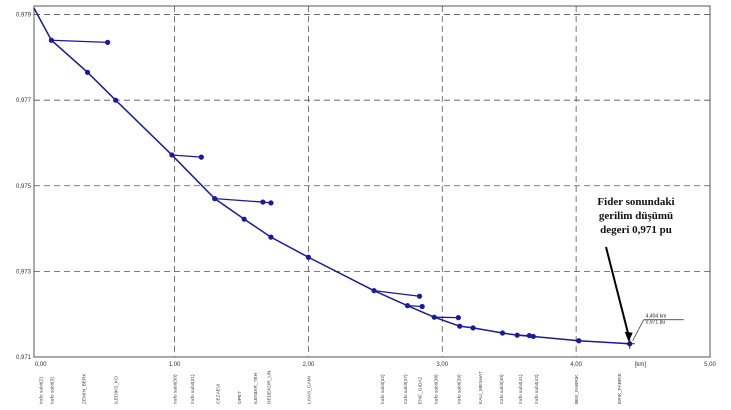 This screenshot has height=410, width=731. What do you see at coordinates (218, 393) in the screenshot?
I see `node-label: CEZAEVI` at bounding box center [218, 393].